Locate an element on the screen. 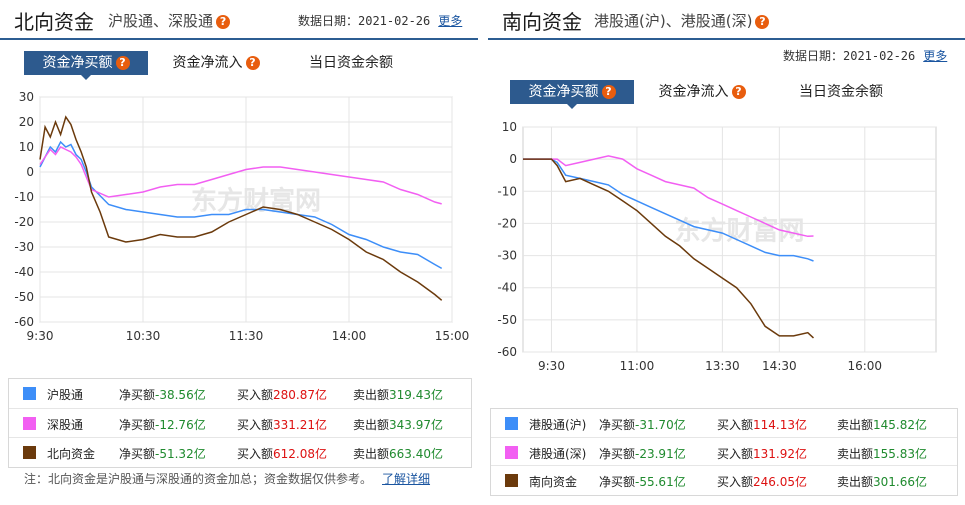 The width and height of the screenshot is (965, 505). south-date: 数据日期：2021-02-26 更多 is located at coordinates (865, 55).